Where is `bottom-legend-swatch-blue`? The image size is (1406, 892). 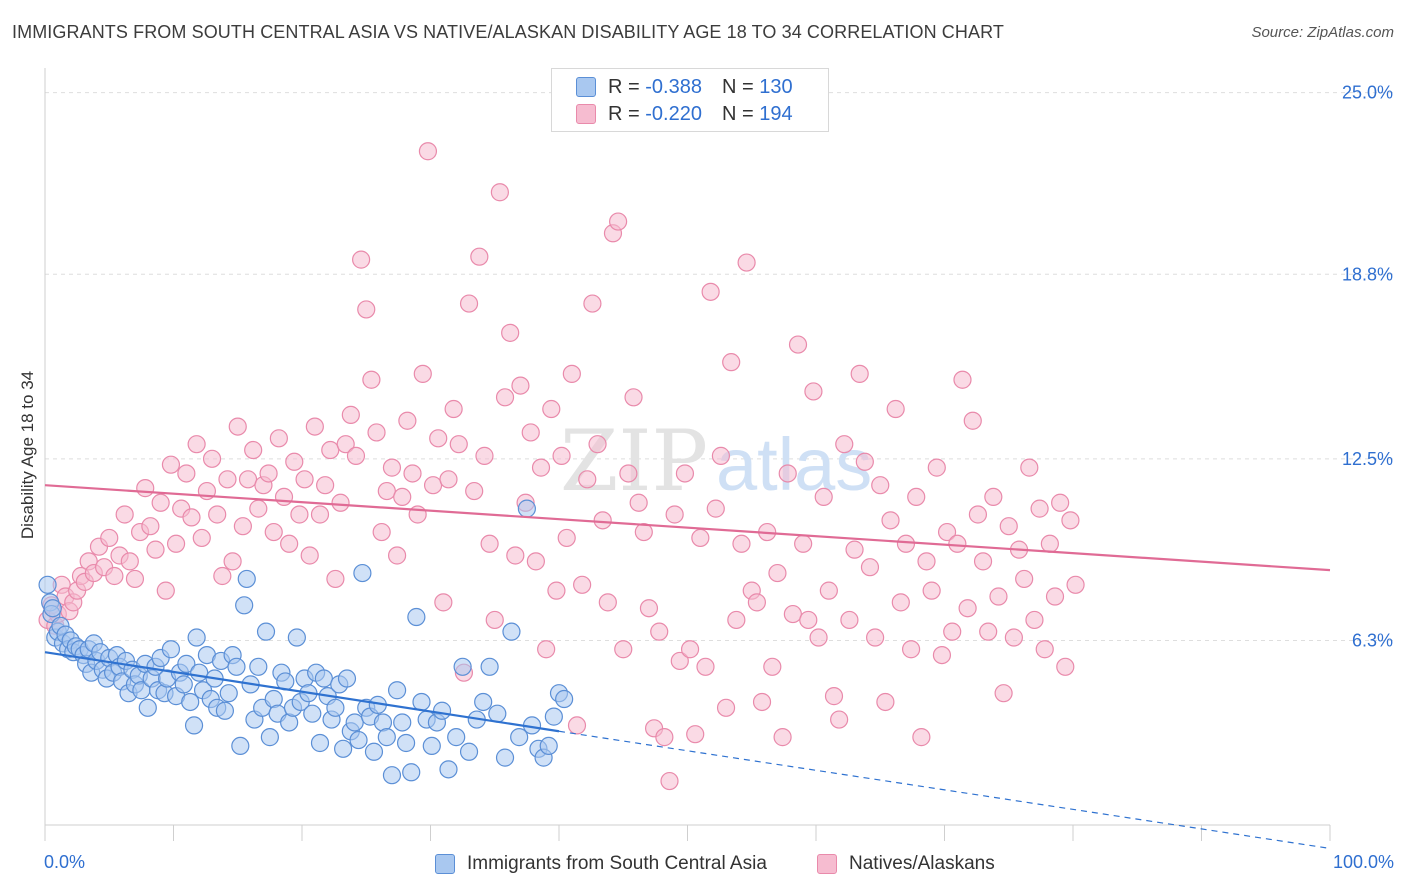
bottom-legend-swatch-blue is located at coordinates (445, 864).